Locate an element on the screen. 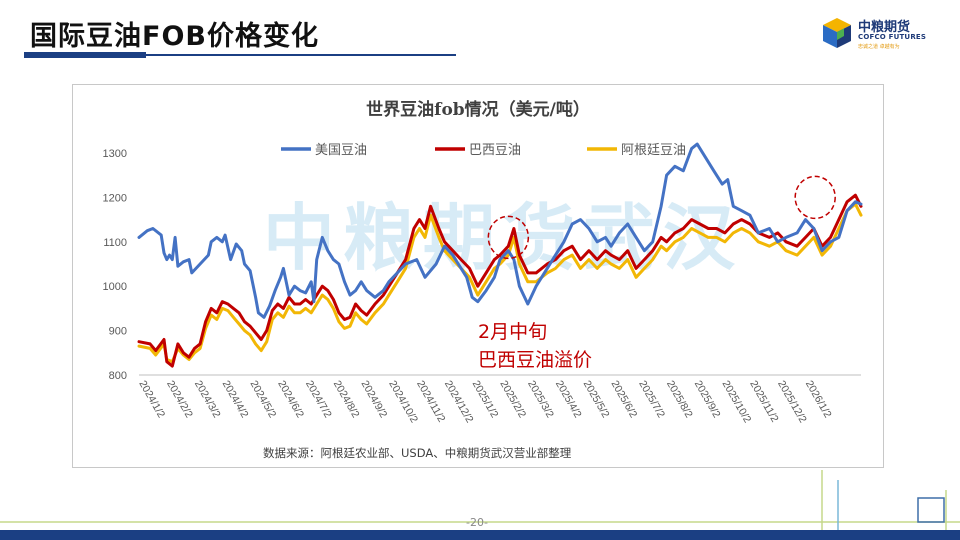  cofco-futures-logo: 中粮期货 COFCO FUTURES 忠诚之道 卓越有为 is located at coordinates (880, 34).